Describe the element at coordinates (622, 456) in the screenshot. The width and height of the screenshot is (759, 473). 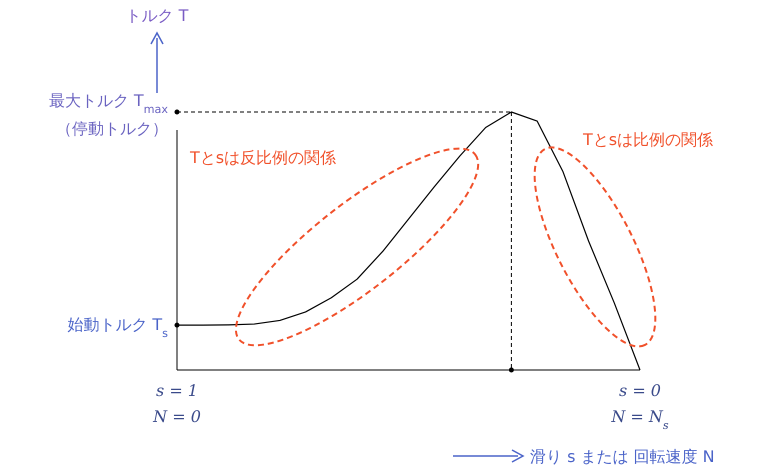
I see `x-axis-title: 滑り s または 回転速度 N` at that location.